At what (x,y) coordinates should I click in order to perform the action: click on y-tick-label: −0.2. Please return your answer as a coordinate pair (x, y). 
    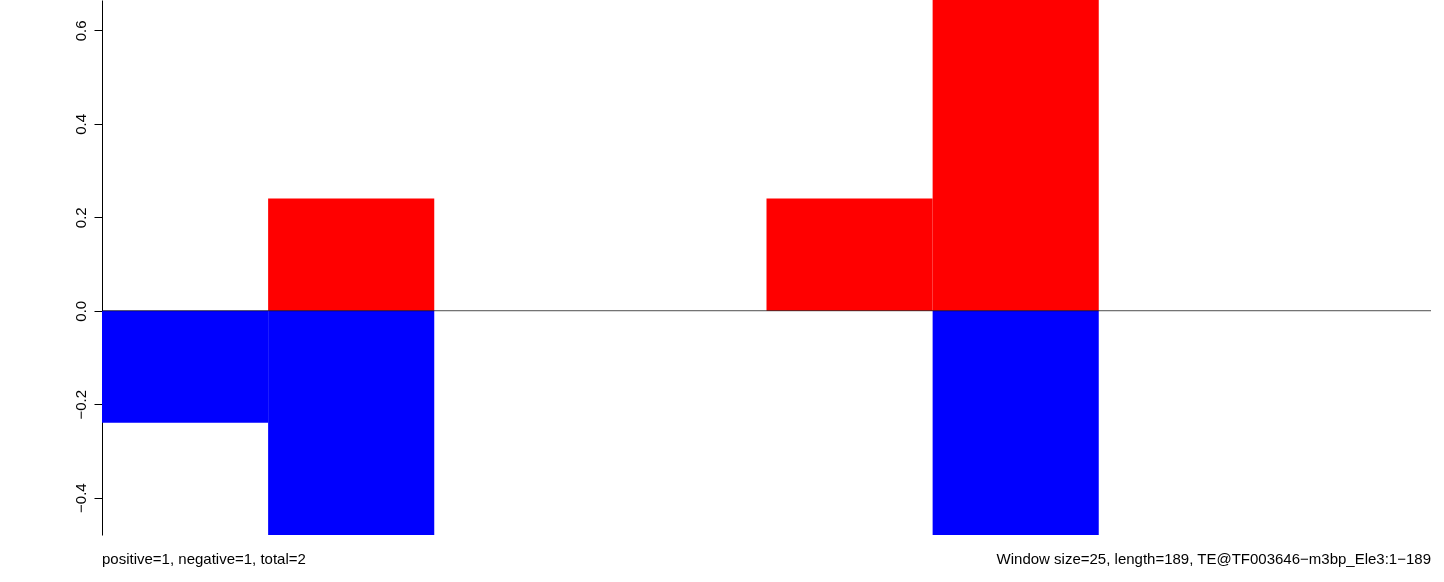
    Looking at the image, I should click on (80, 404).